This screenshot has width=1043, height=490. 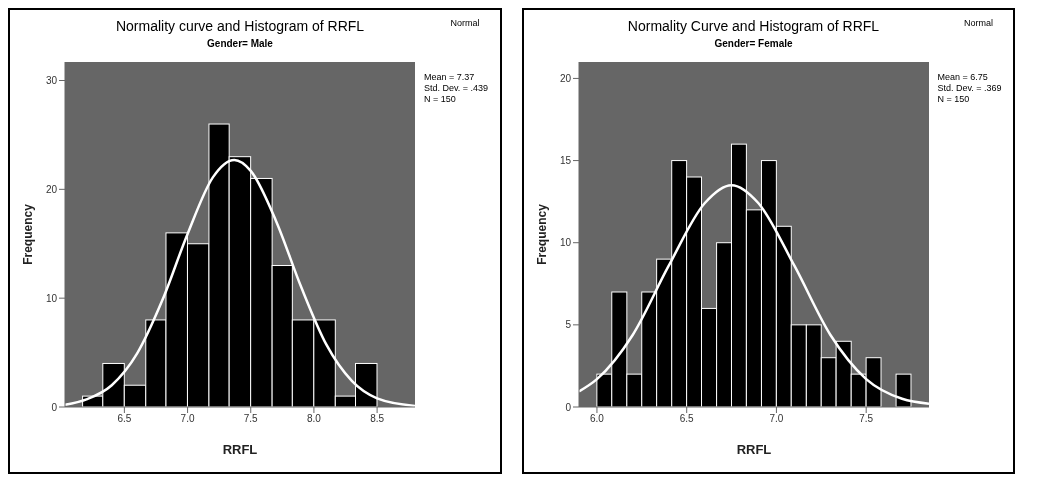 What do you see at coordinates (567, 325) in the screenshot?
I see `y-tick-label: 5` at bounding box center [567, 325].